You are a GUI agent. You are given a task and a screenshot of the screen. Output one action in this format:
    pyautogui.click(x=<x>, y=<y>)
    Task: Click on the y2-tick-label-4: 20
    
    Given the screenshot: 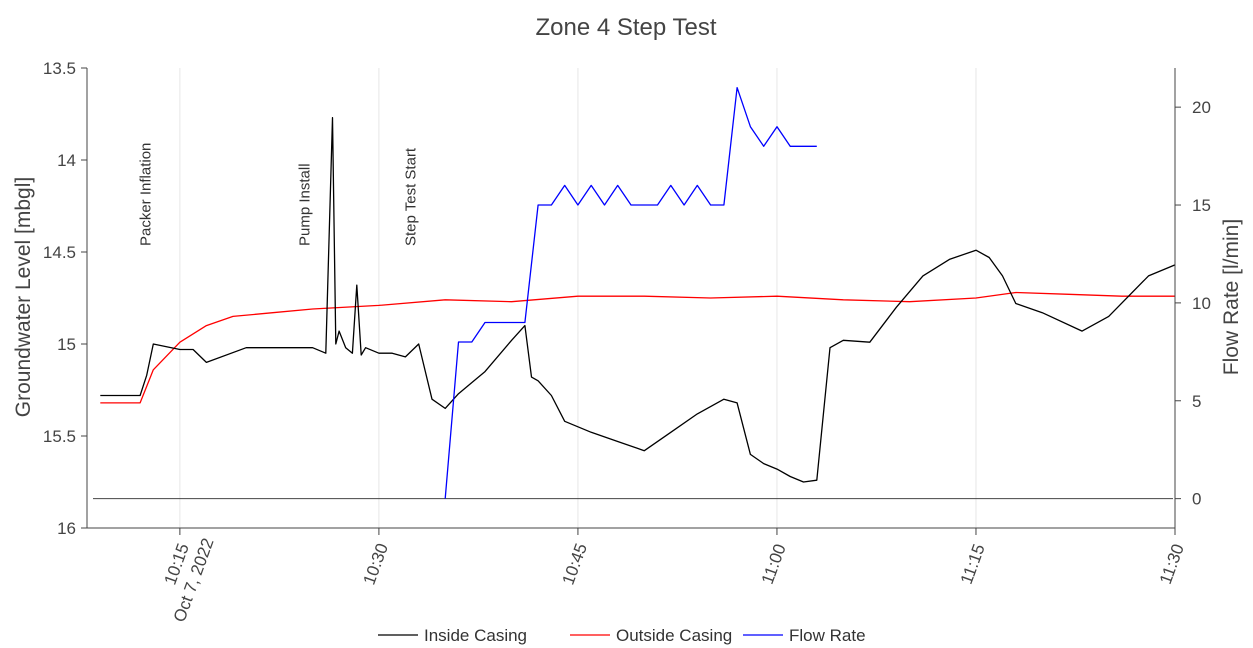 What is the action you would take?
    pyautogui.click(x=1201, y=107)
    